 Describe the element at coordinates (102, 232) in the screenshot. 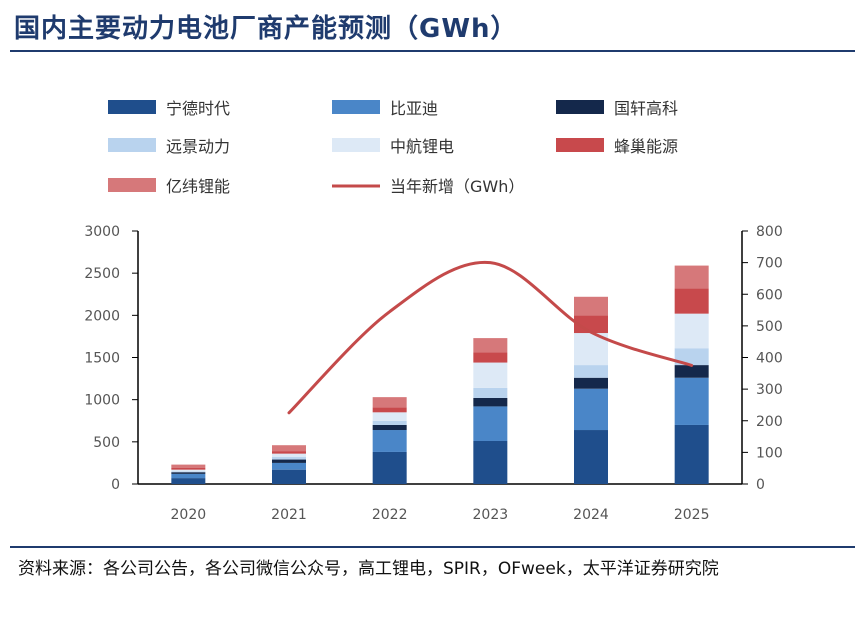

I see `left-tick-label: 3000` at that location.